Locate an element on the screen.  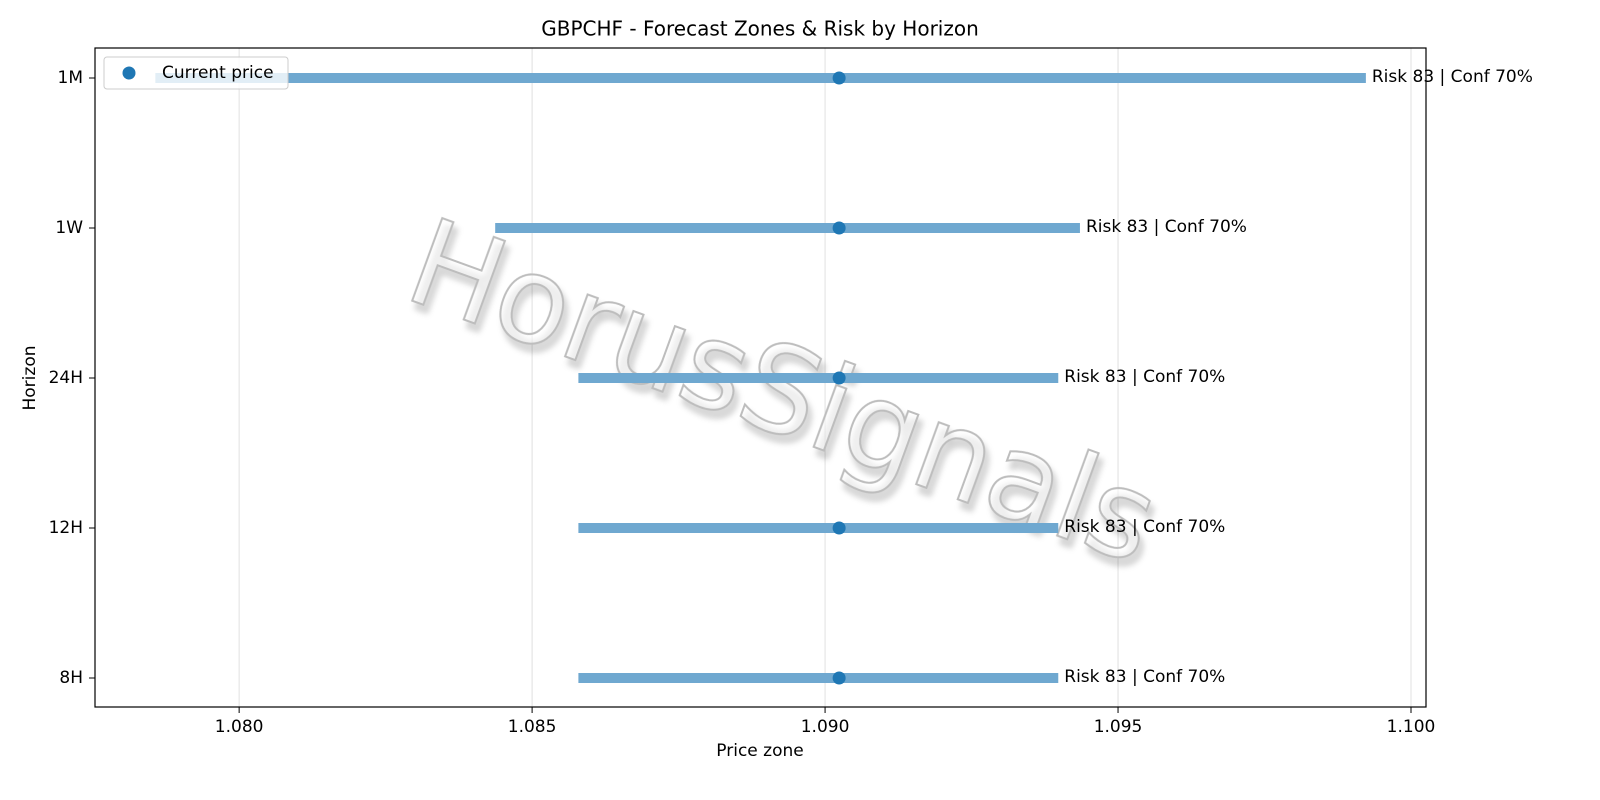
x-tick-label: 1.080 is located at coordinates (239, 727).